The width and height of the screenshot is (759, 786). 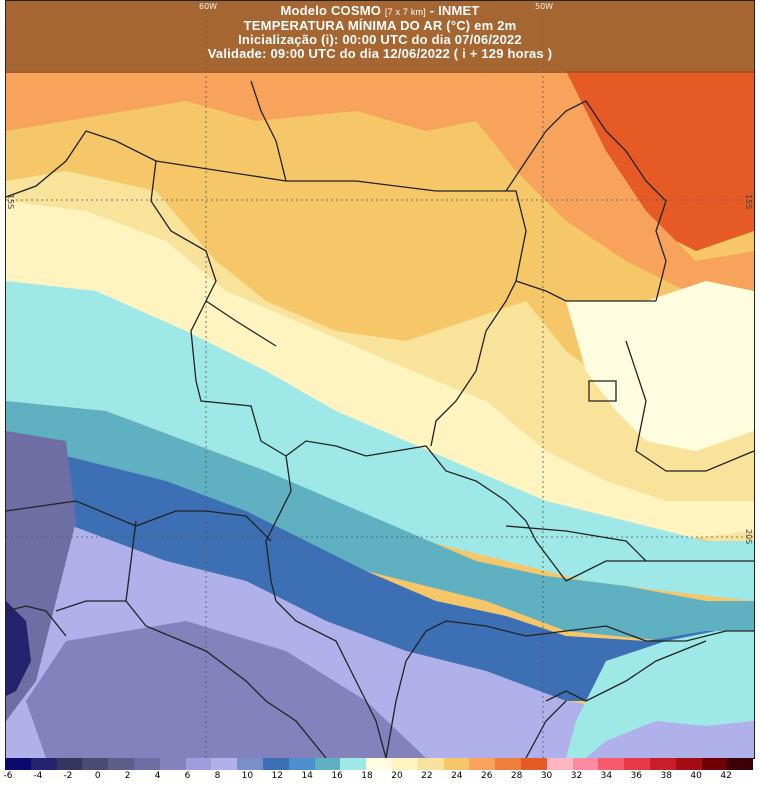 I want to click on temp-zone-orange-ne, so click(x=615, y=186).